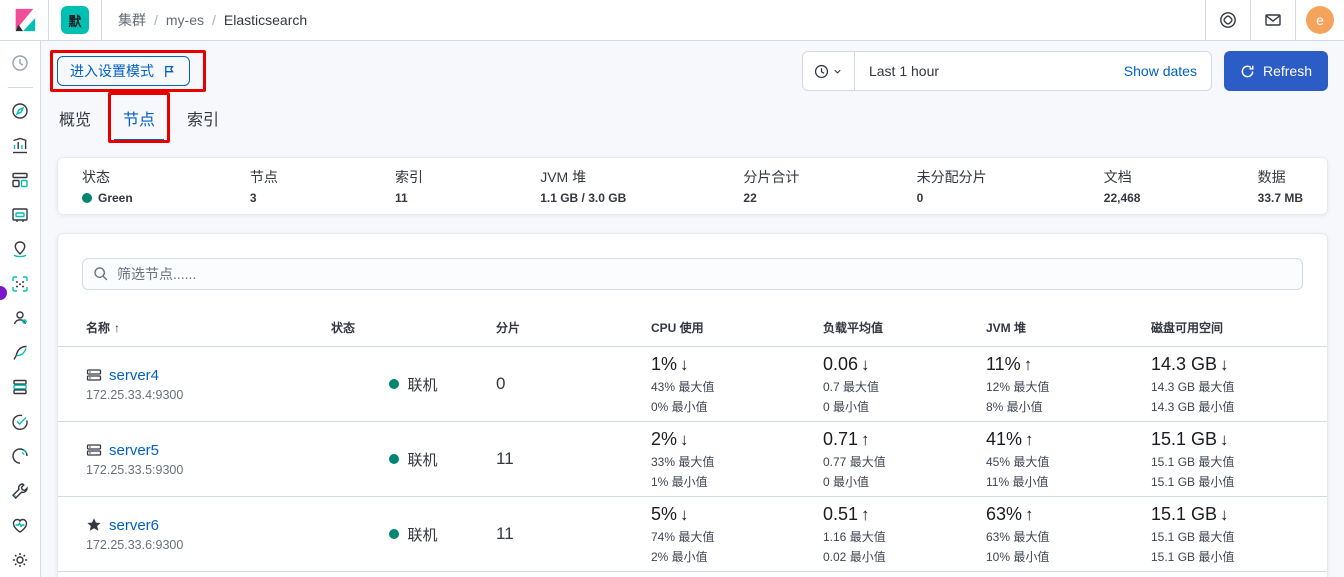  I want to click on flag-icon, so click(169, 71).